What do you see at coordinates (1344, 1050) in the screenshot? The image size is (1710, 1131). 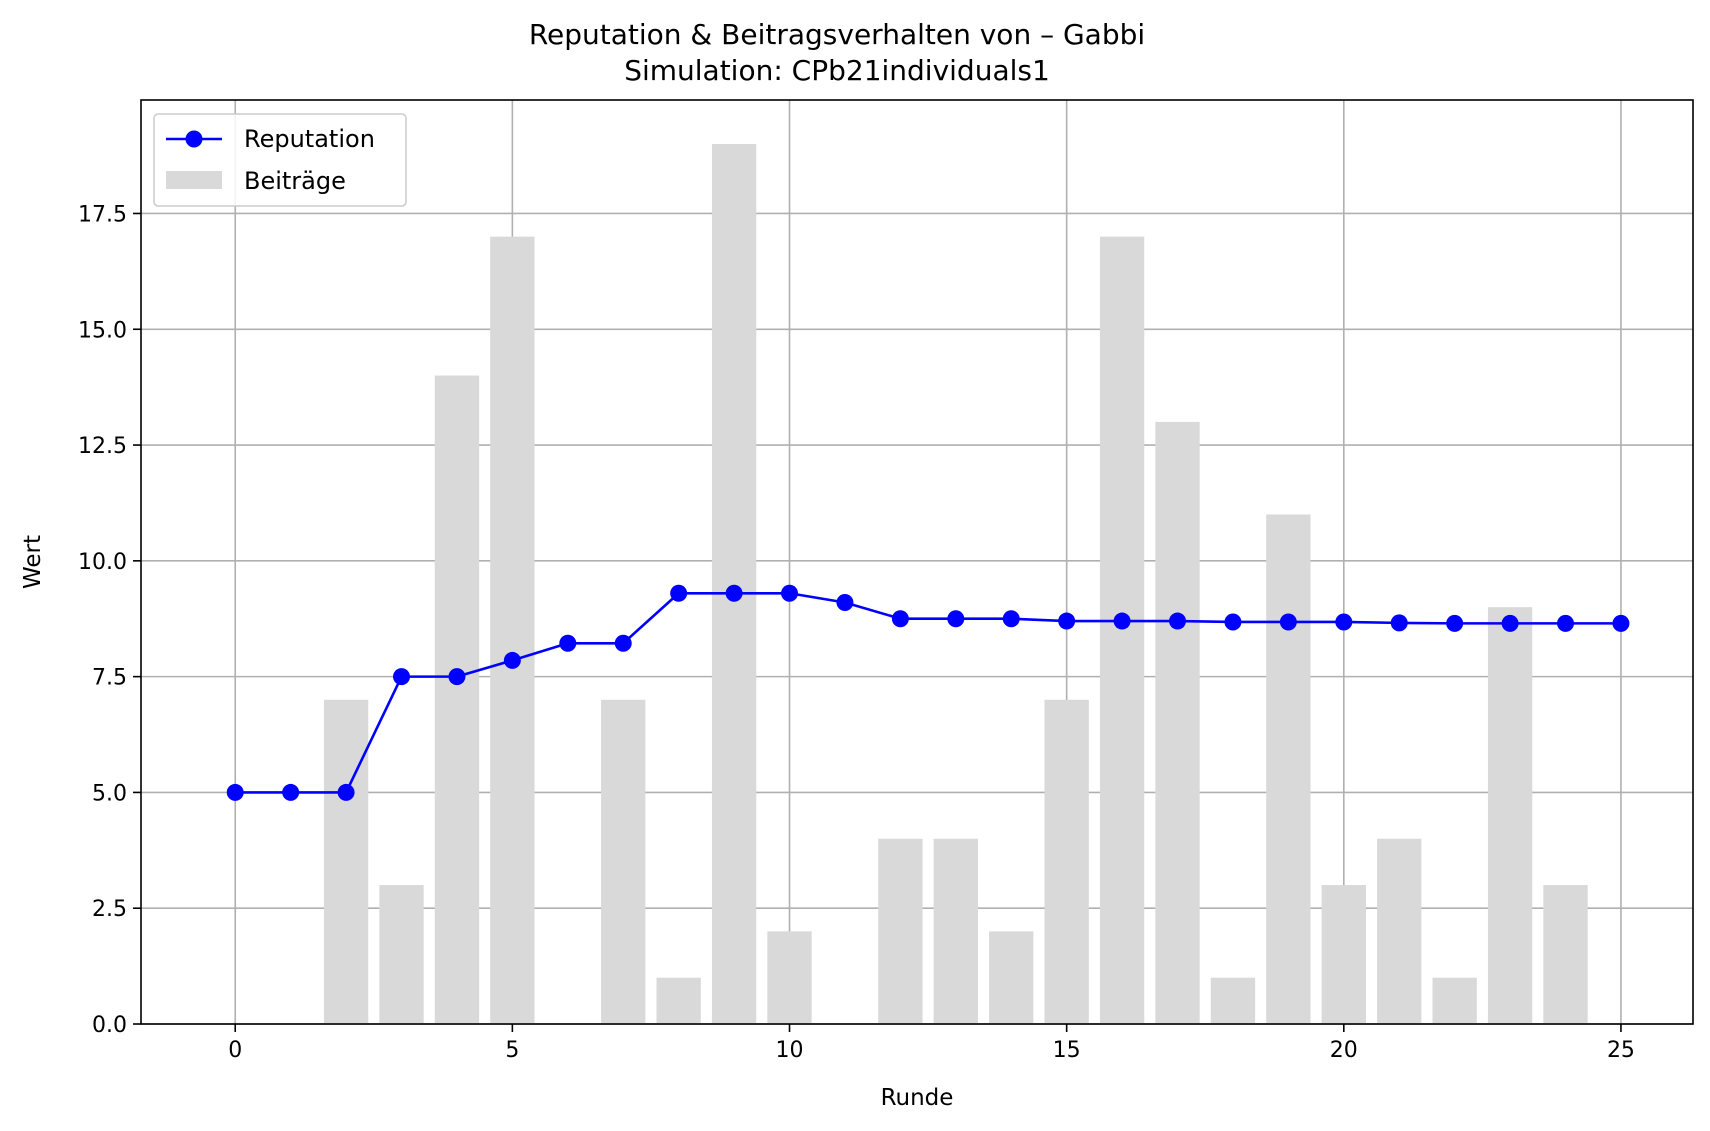 I see `x-tick-label: 20` at bounding box center [1344, 1050].